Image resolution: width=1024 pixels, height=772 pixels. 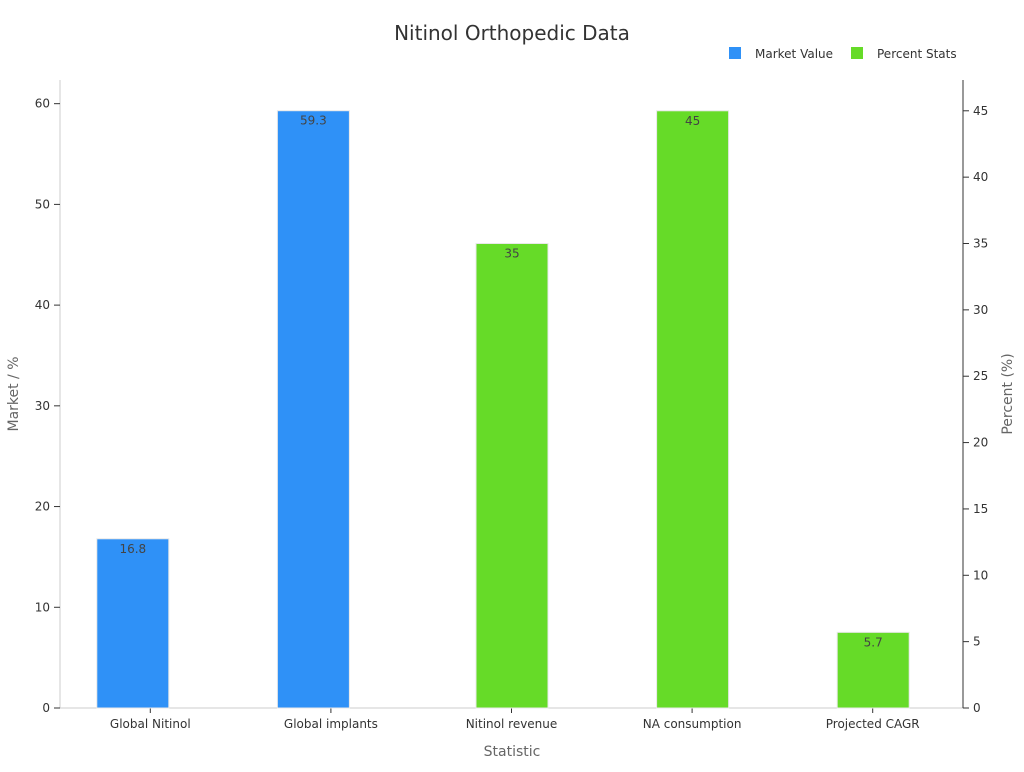 What do you see at coordinates (980, 575) in the screenshot?
I see `right-tick-label: 10` at bounding box center [980, 575].